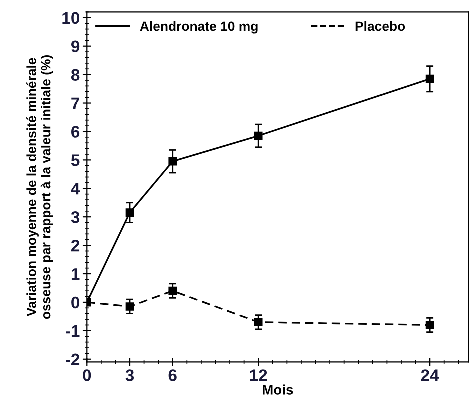  Describe the element at coordinates (430, 376) in the screenshot. I see `x-tick-label: 24` at that location.